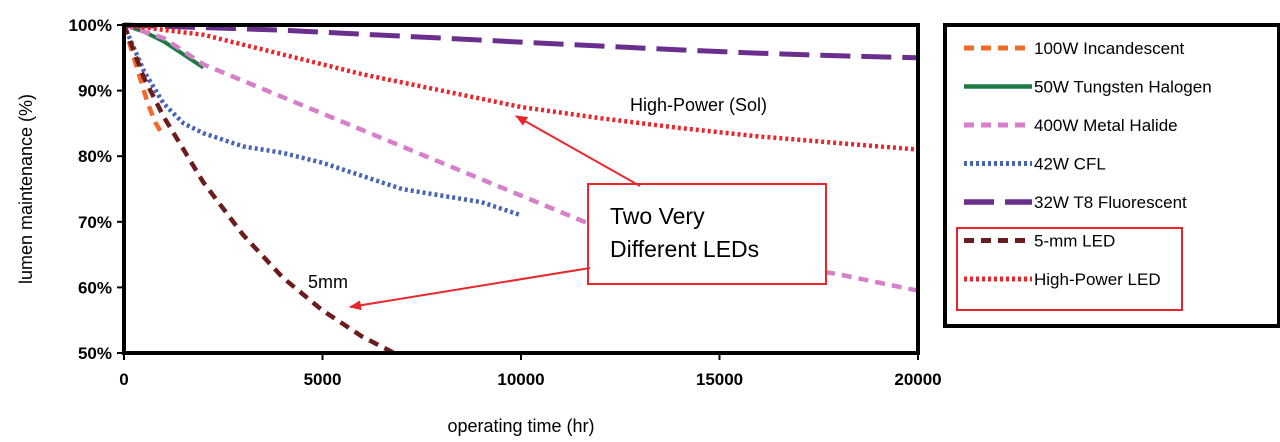  What do you see at coordinates (1069, 269) in the screenshot?
I see `legend-led-highlight` at bounding box center [1069, 269].